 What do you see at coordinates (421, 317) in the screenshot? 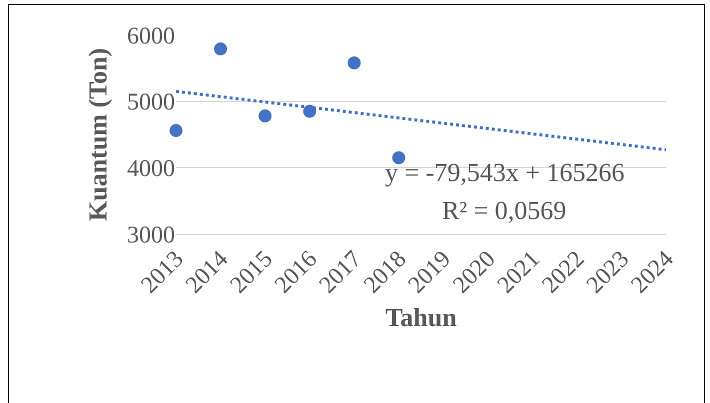
I see `x-axis-title: Tahun` at bounding box center [421, 317].